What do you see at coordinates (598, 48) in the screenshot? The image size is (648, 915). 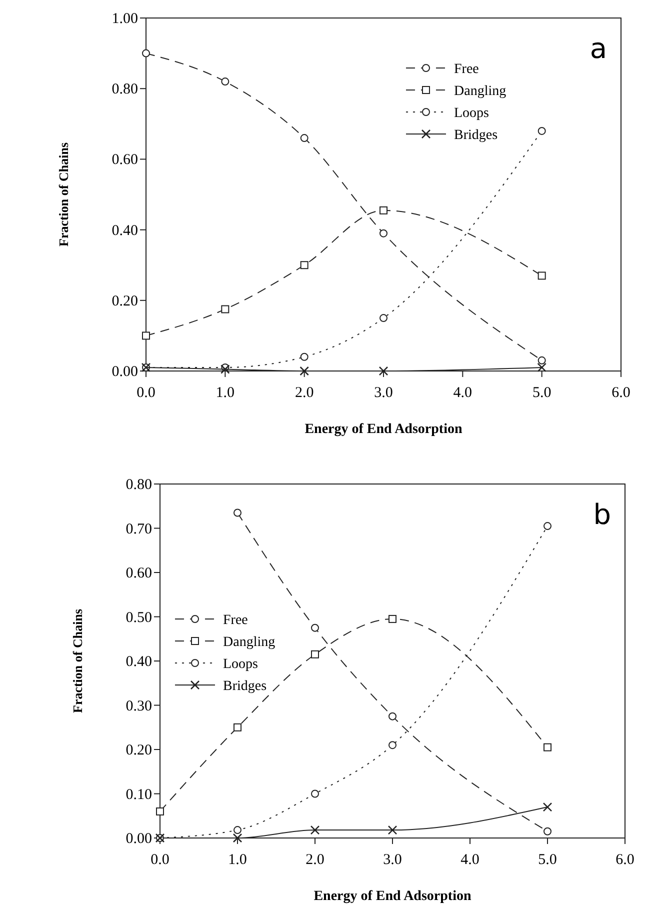 I see `text: a` at bounding box center [598, 48].